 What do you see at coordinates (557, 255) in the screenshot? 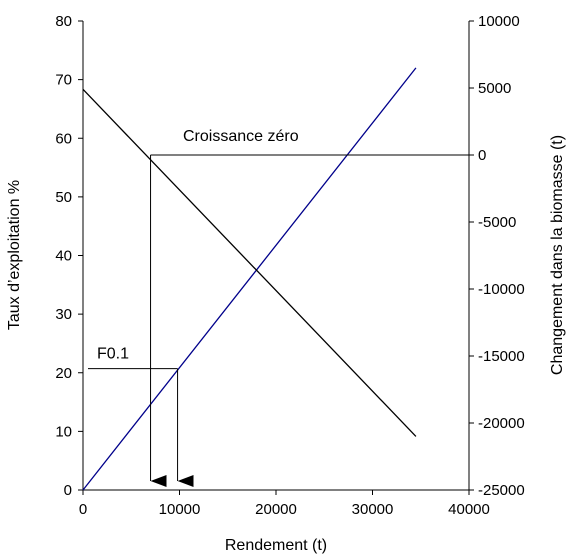
I see `y-axis-right-title: Changement dans la biomasse (t)` at bounding box center [557, 255].